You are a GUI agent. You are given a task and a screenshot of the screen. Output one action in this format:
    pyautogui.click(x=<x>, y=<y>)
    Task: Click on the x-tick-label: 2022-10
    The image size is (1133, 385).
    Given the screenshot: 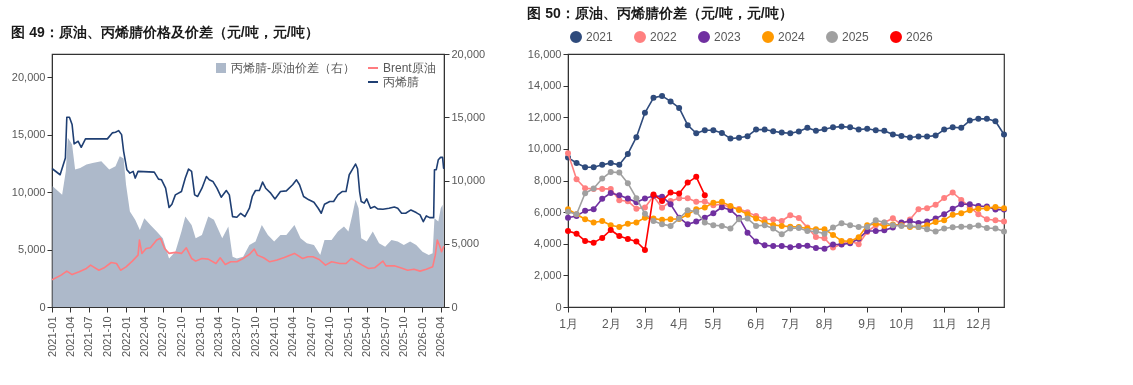 What is the action you would take?
    pyautogui.click(x=180, y=336)
    